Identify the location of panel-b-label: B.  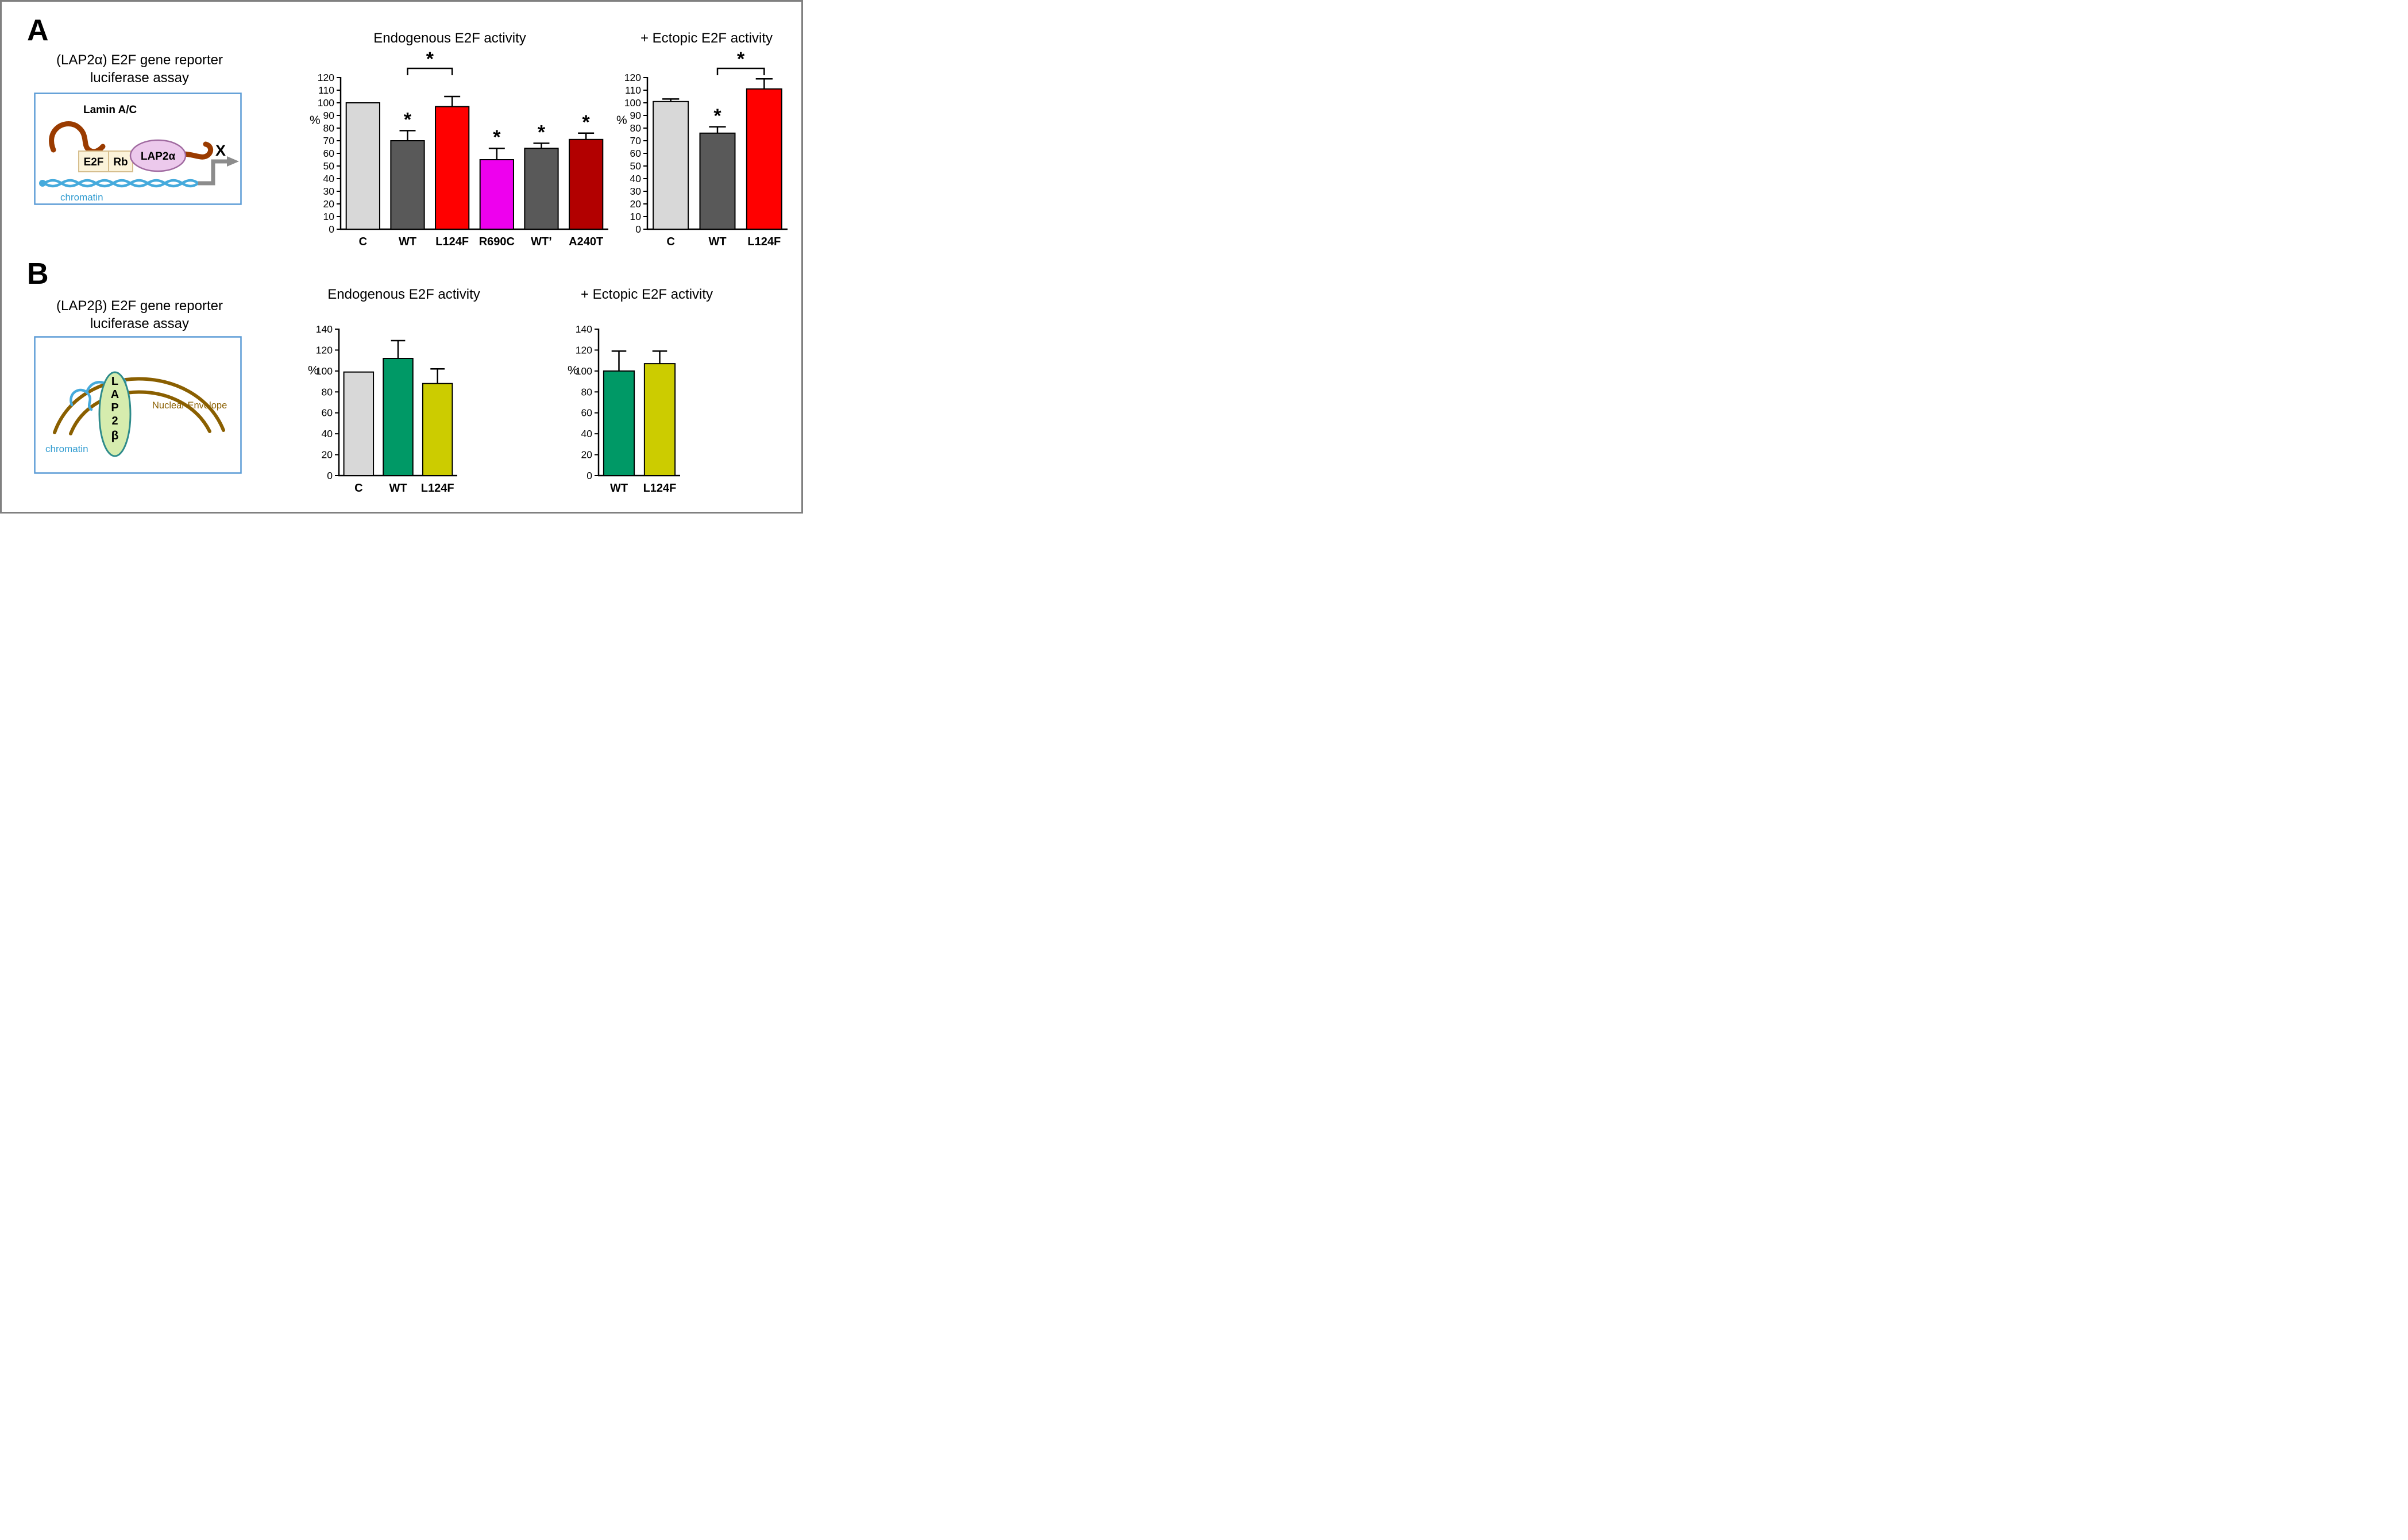
(38, 274).